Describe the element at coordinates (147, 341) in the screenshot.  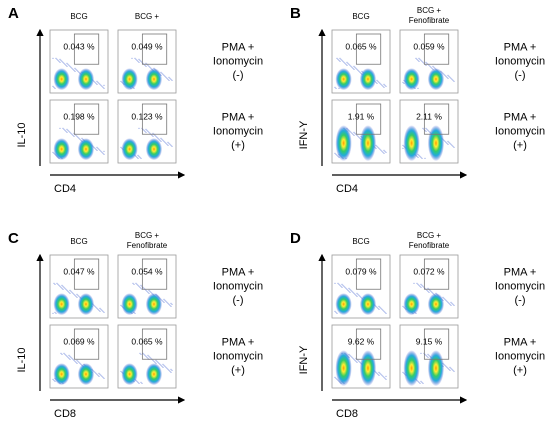
I see `gate-percentage: 0.065 %` at that location.